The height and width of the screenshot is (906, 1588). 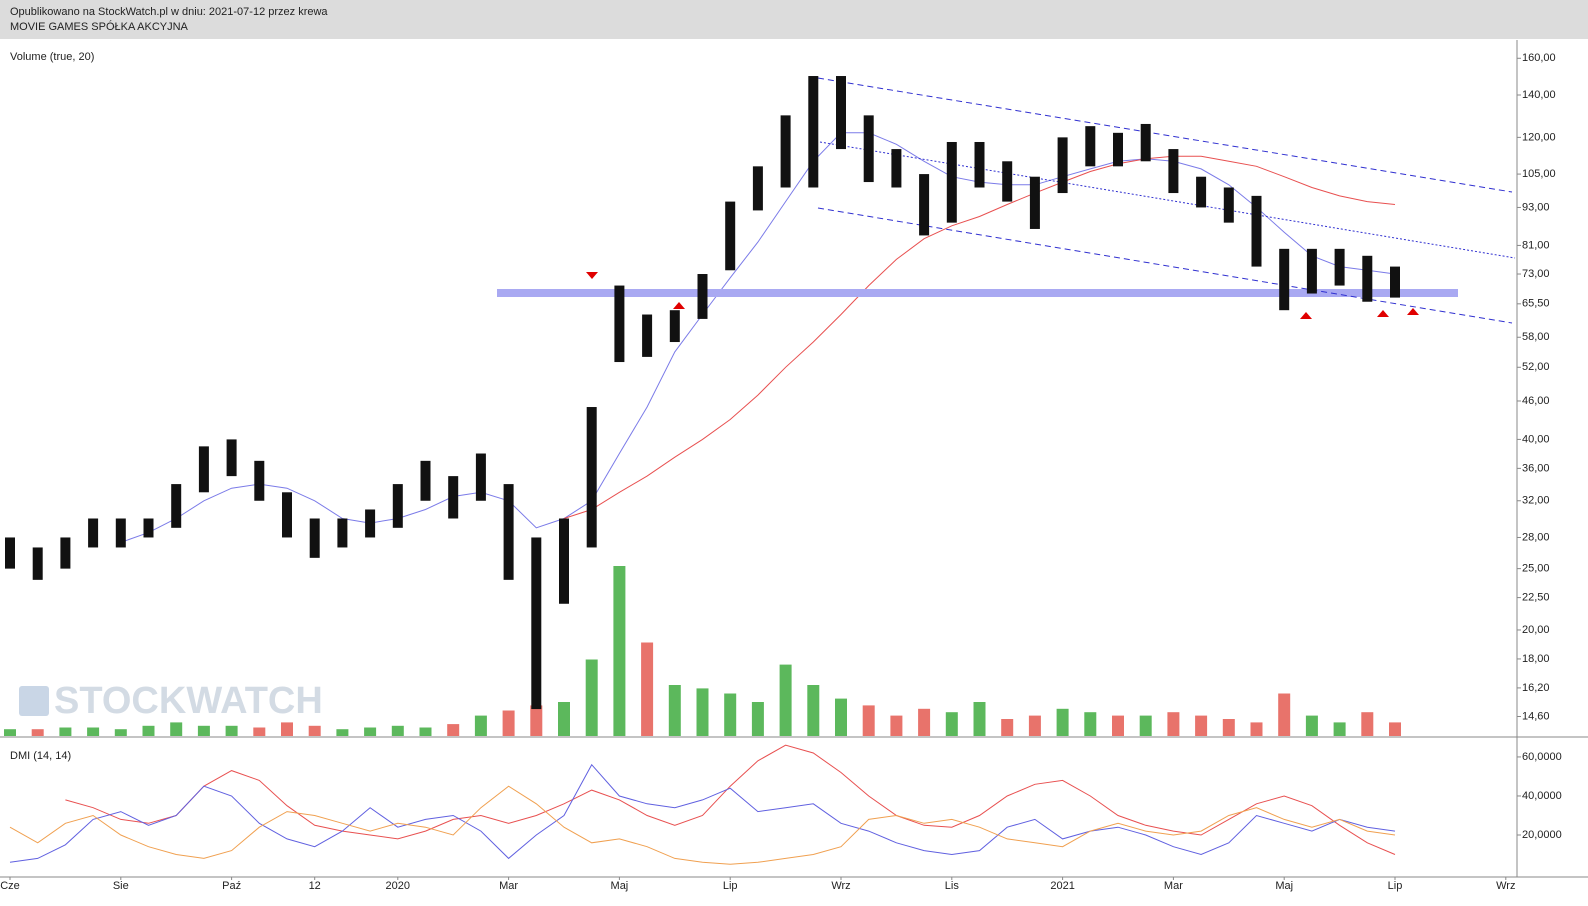 What do you see at coordinates (40, 756) in the screenshot?
I see `panel-label: DMI (14, 14)` at bounding box center [40, 756].